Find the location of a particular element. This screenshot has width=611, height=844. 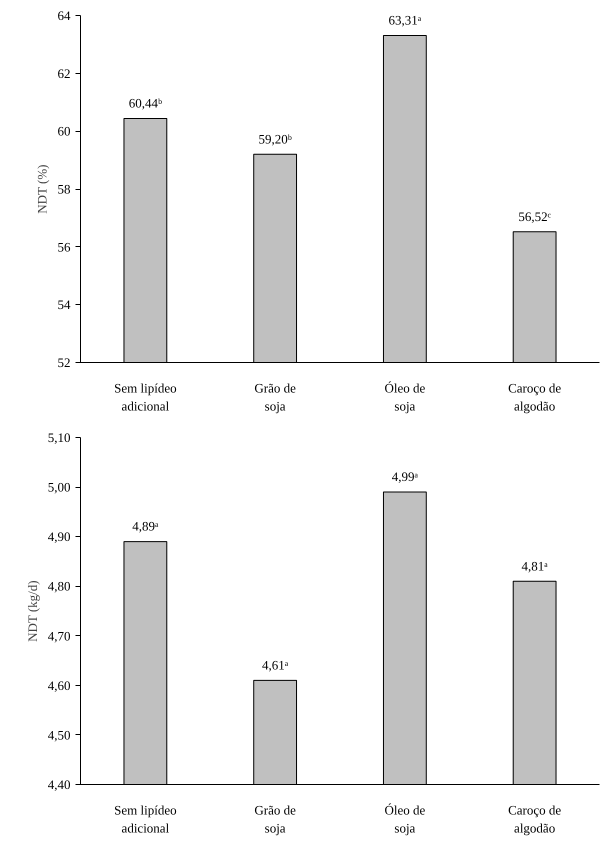

y-tick-label: 54 is located at coordinates (64, 304).